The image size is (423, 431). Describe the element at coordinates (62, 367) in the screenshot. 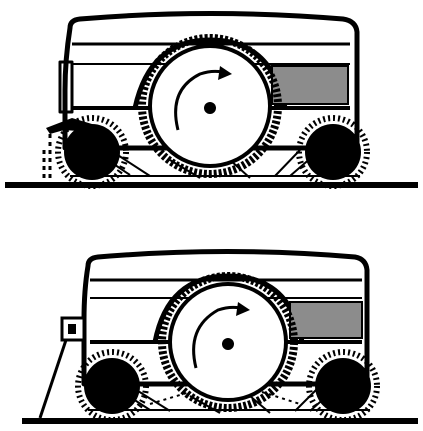

I see `front-flap` at that location.